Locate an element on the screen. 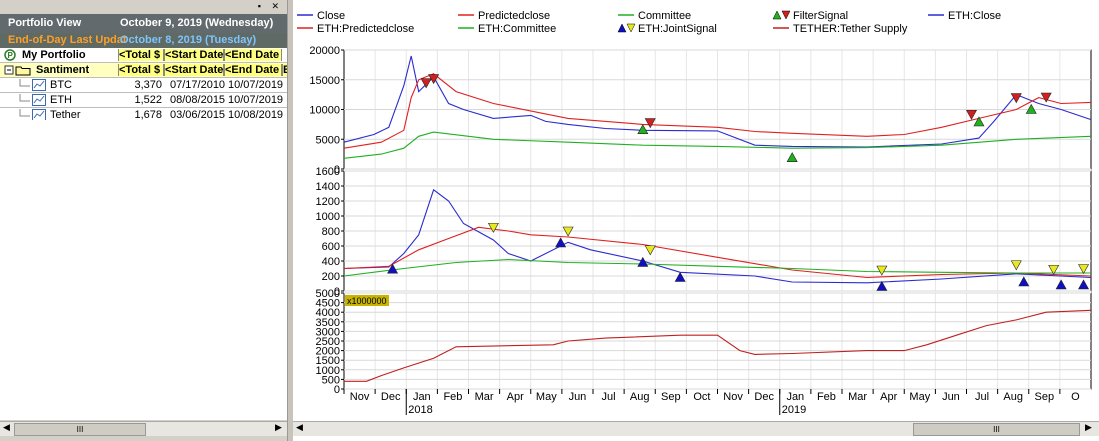  left-horizontal-scrollbar: ◀ III ▶ is located at coordinates (143, 428).